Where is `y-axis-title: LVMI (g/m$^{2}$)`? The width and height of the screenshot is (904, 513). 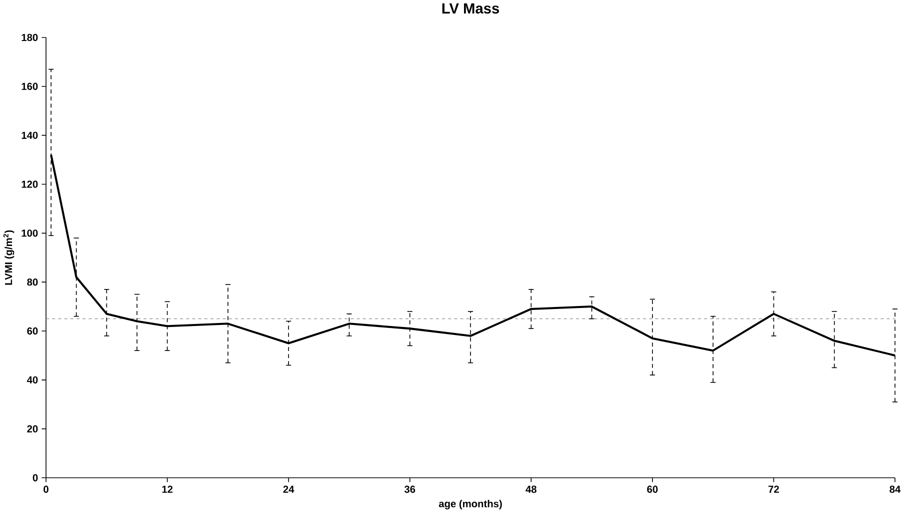
y-axis-title: LVMI (g/m$^{2}$) is located at coordinates (8, 257).